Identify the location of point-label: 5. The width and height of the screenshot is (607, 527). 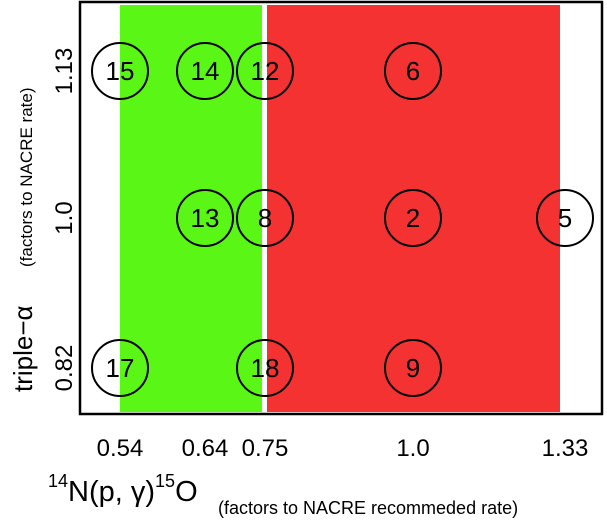
(565, 218).